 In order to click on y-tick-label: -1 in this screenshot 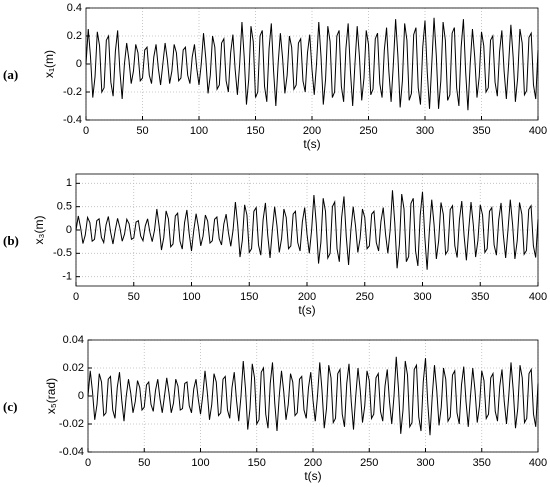, I will do `click(67, 277)`.